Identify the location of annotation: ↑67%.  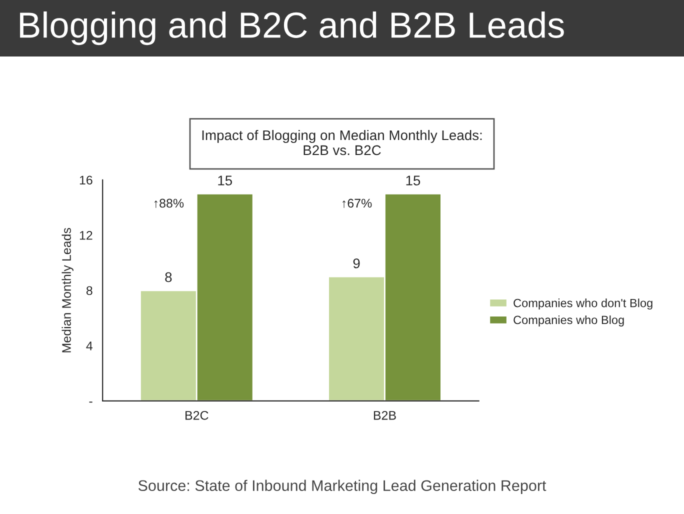
(357, 203).